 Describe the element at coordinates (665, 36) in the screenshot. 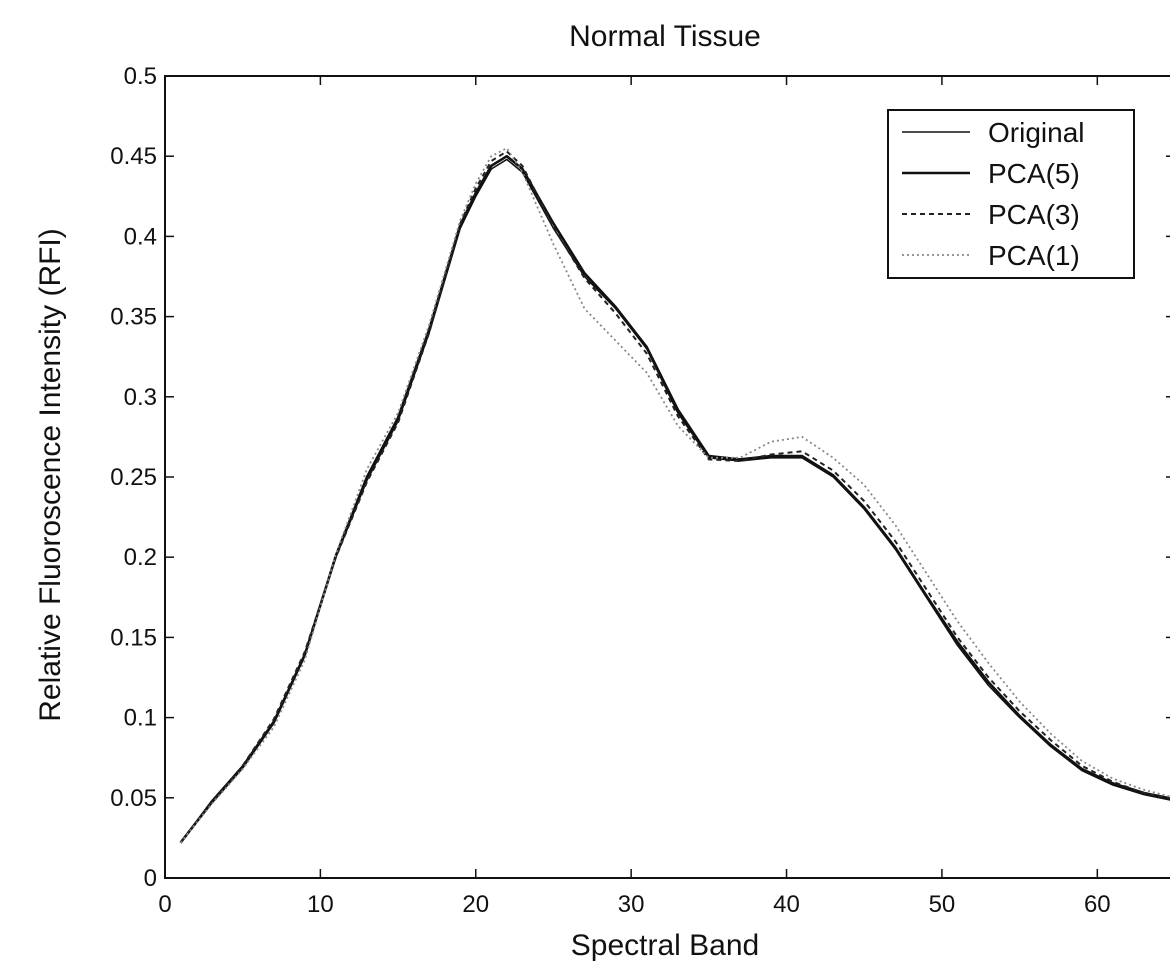

I see `chart-title: Normal Tissue` at that location.